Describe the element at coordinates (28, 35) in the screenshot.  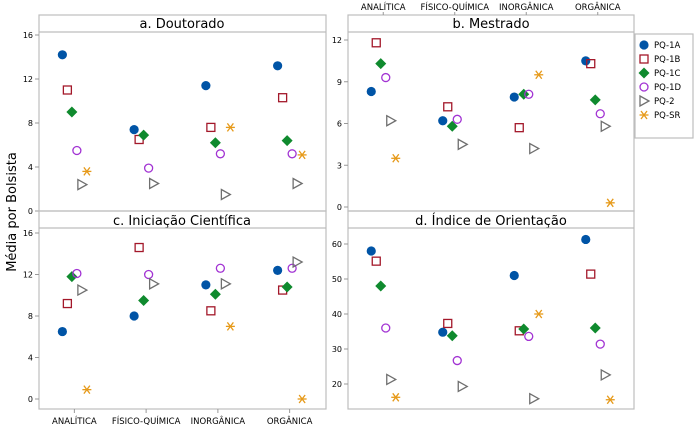
I see `y-tick-label: 16` at that location.